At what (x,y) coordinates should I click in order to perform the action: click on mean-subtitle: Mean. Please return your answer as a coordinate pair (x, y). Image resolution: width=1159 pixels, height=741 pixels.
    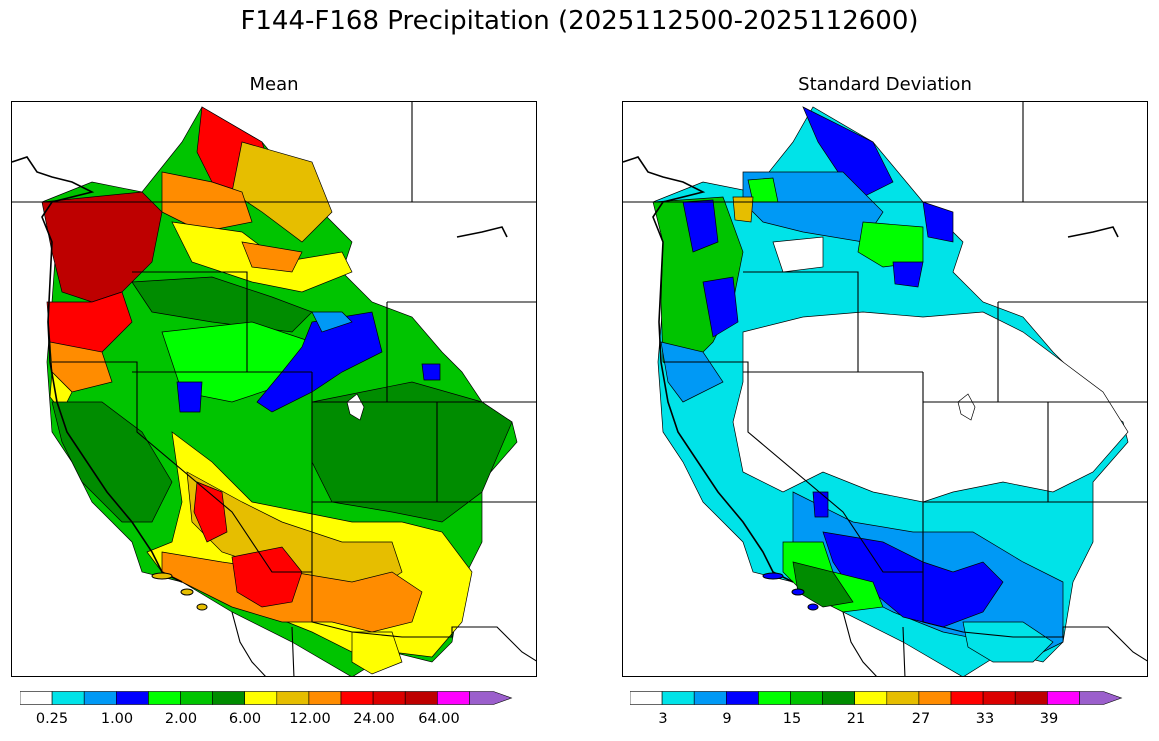
    Looking at the image, I should click on (274, 84).